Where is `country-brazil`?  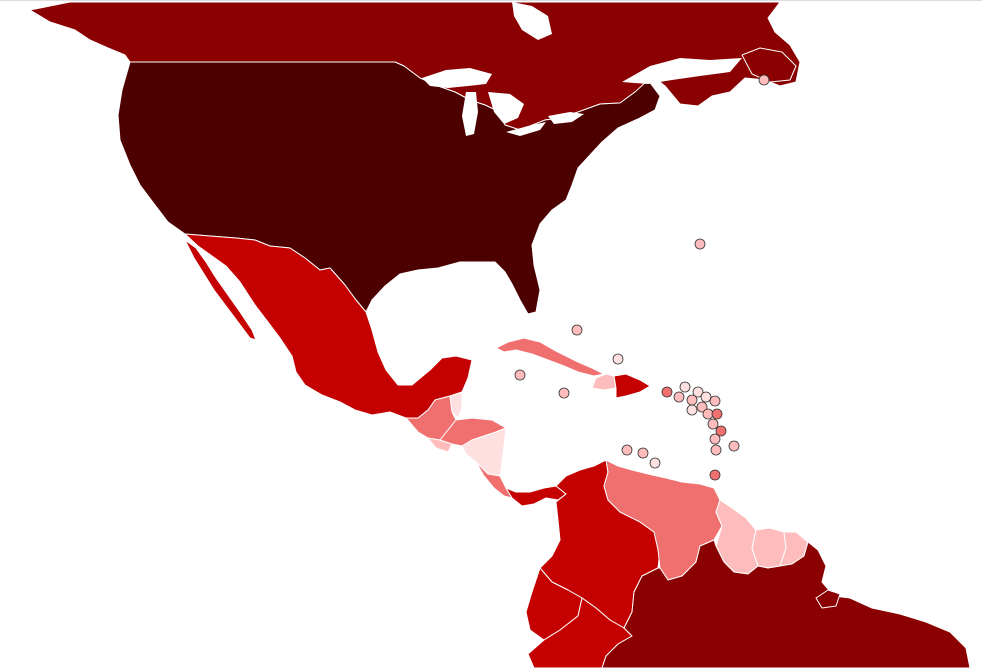
country-brazil is located at coordinates (786, 603).